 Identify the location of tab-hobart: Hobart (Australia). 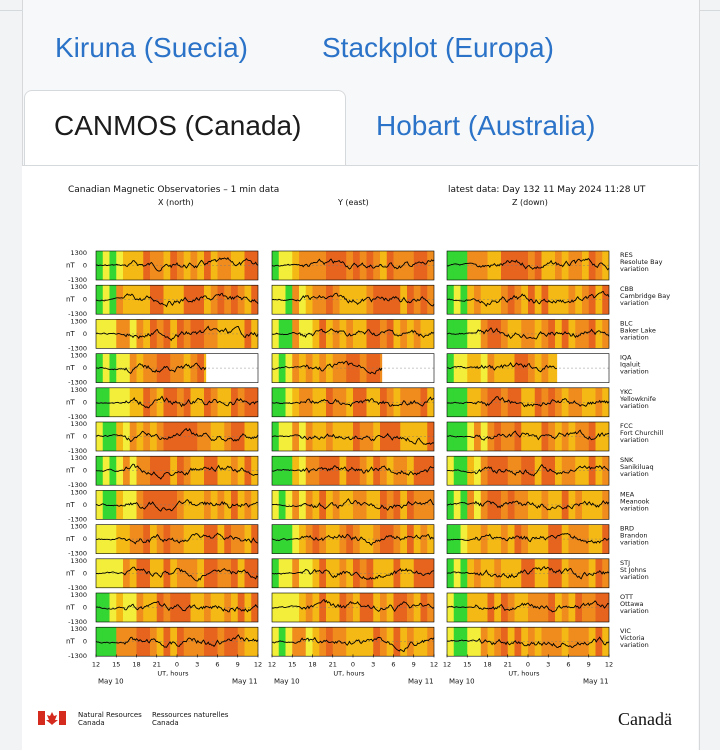
(486, 125).